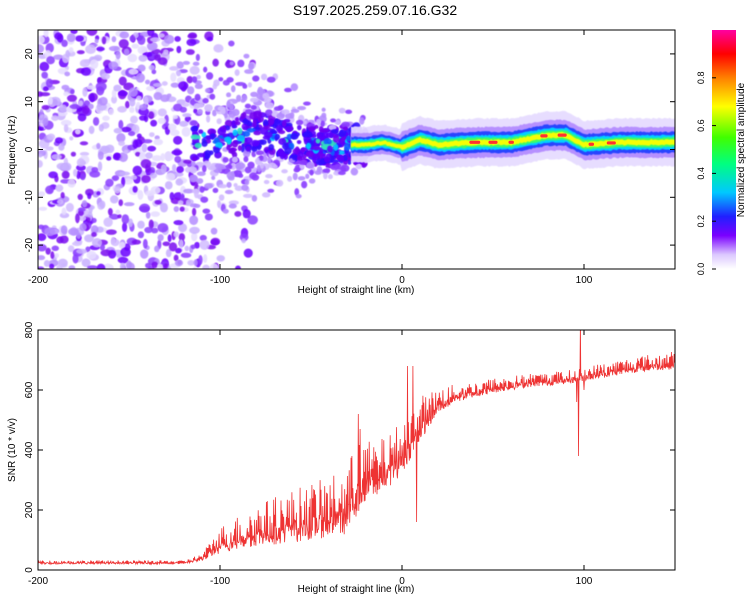 The height and width of the screenshot is (600, 750). I want to click on snr-x-axis-label: Height of straight line (km), so click(356, 589).